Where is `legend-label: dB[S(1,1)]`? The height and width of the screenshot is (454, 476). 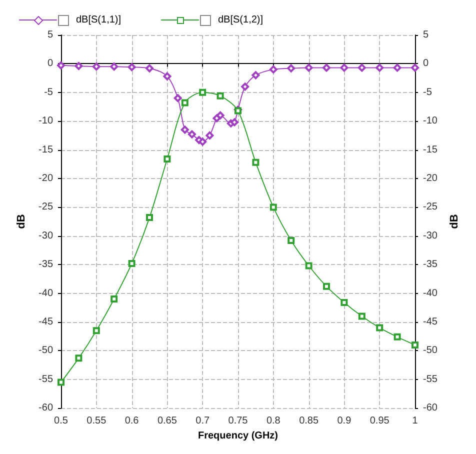 legend-label: dB[S(1,1)] is located at coordinates (99, 20).